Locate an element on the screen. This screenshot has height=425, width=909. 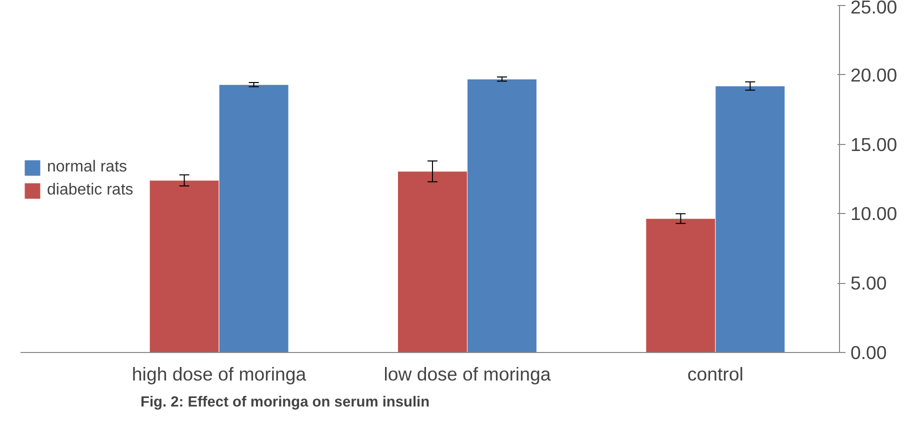
y-tick-label: 25.00 is located at coordinates (874, 9).